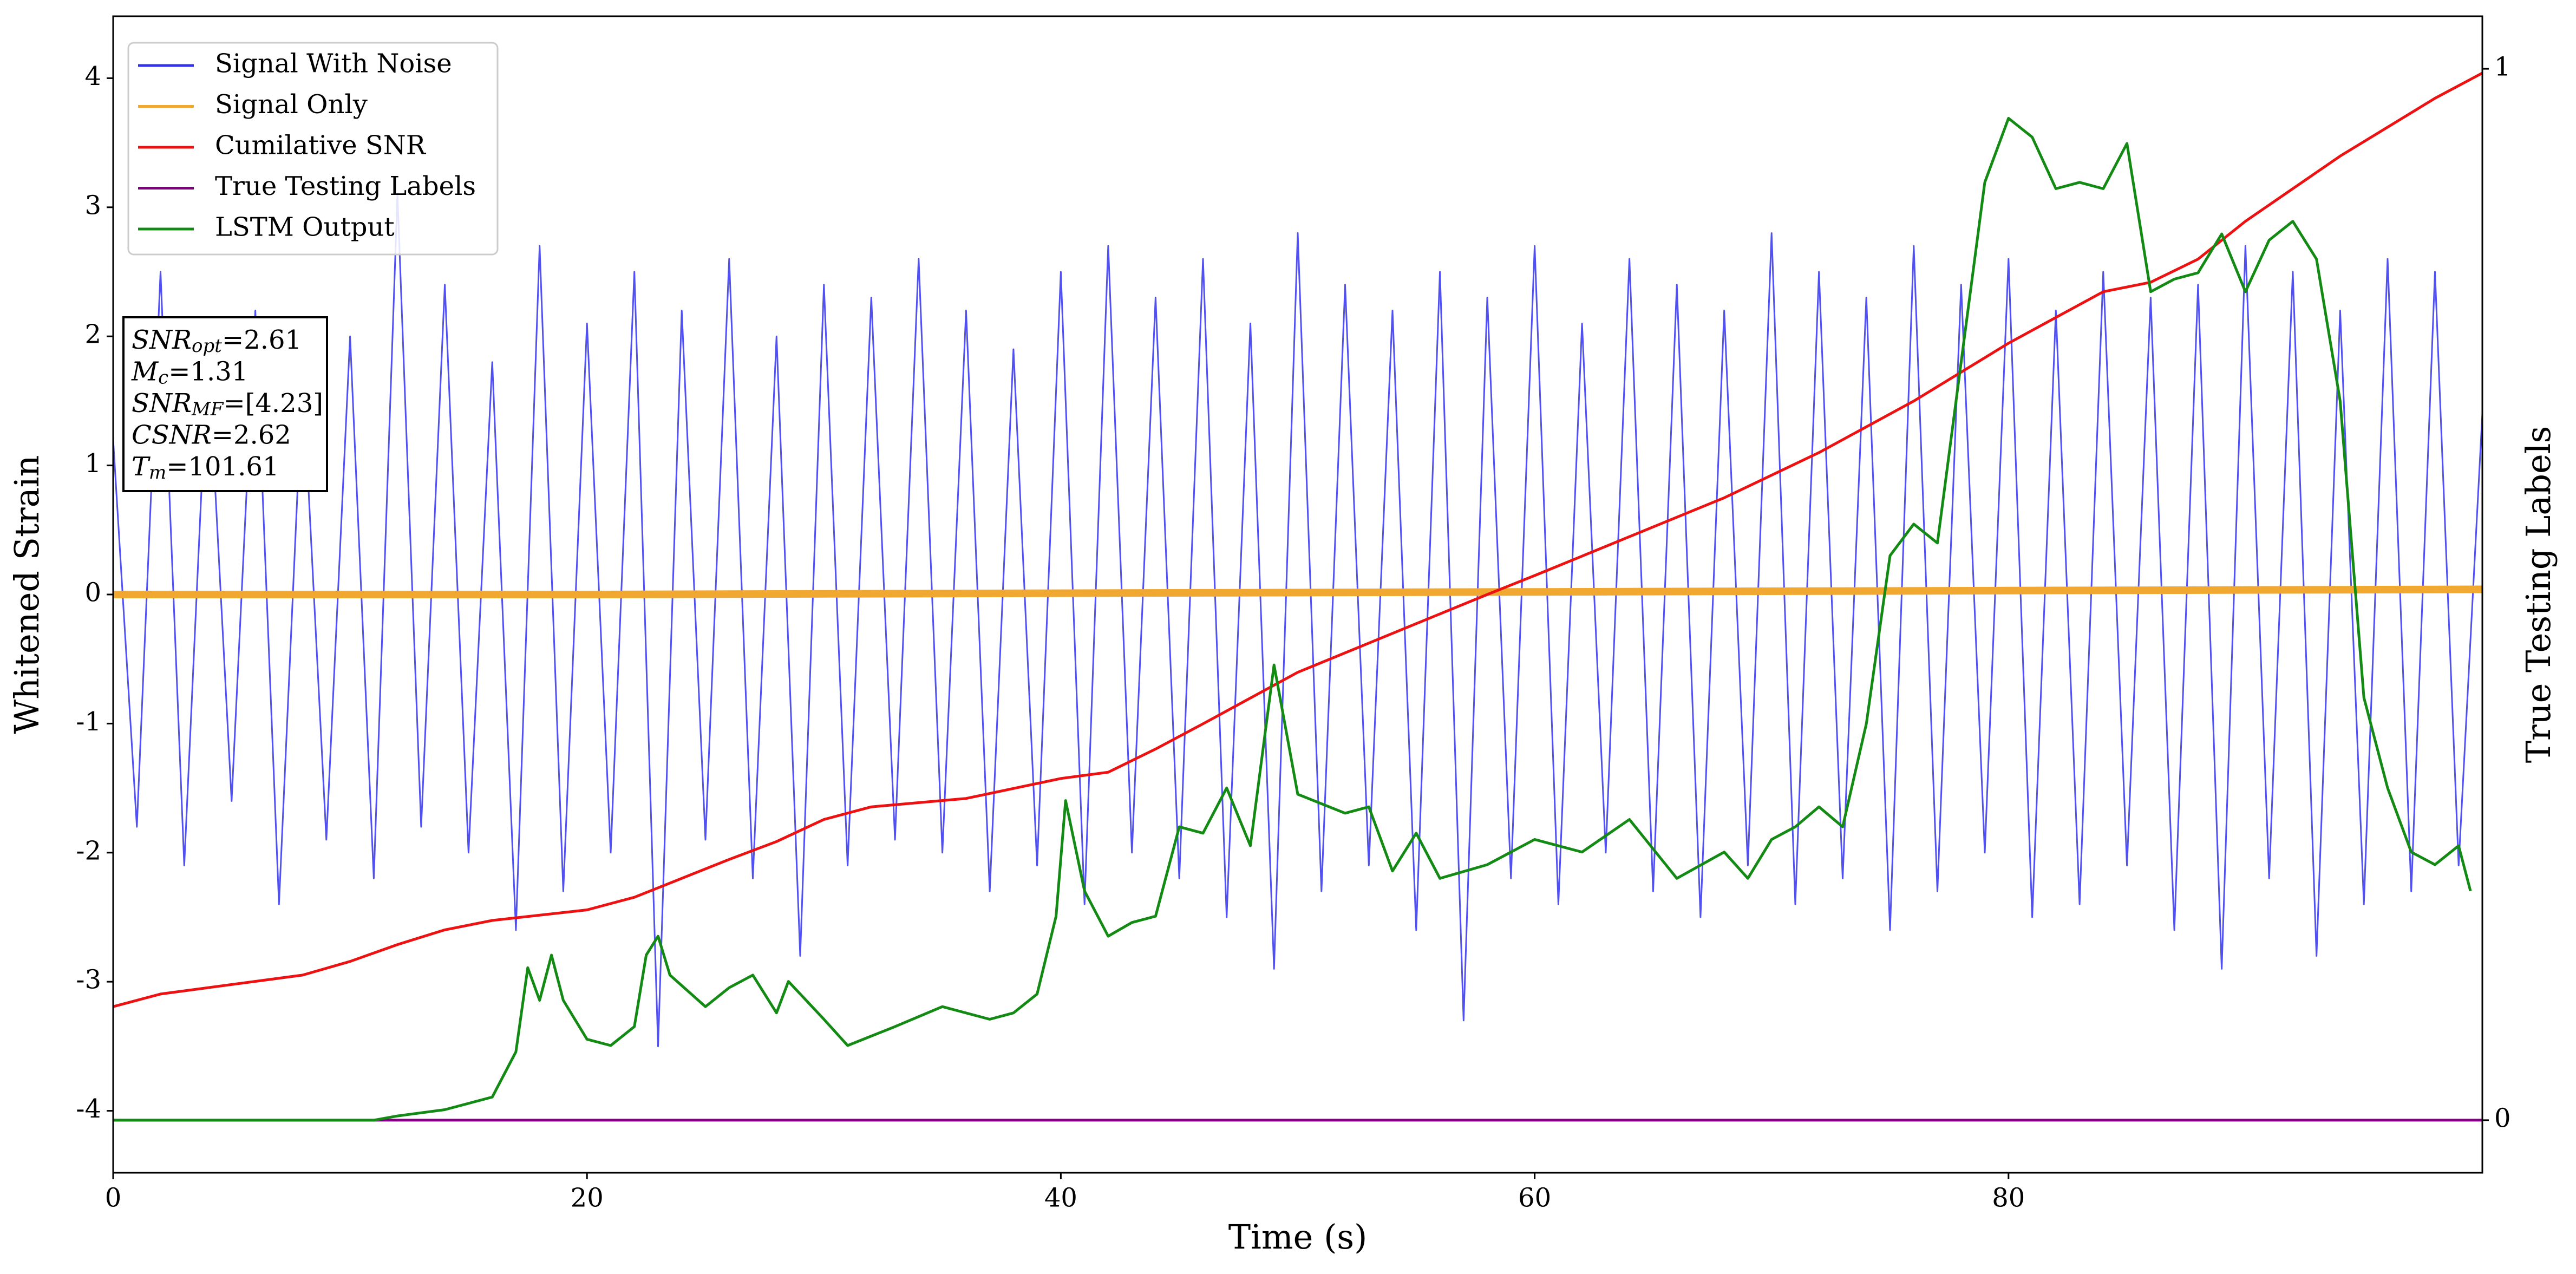 The image size is (2576, 1274). I want to click on legend-box, so click(313, 149).